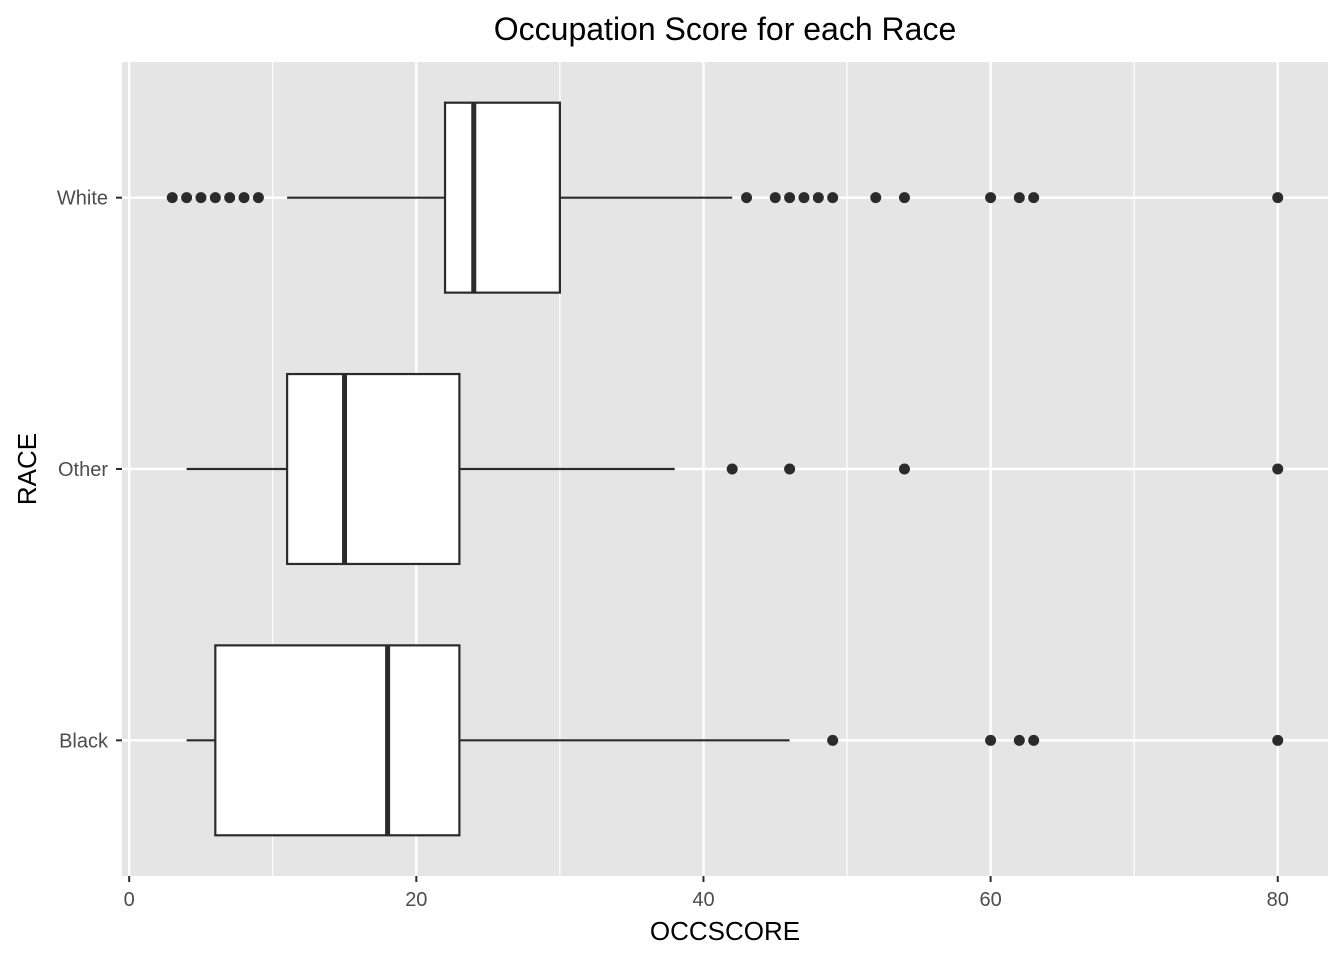 The image size is (1344, 960). I want to click on y-tick-label: Other, so click(83, 470).